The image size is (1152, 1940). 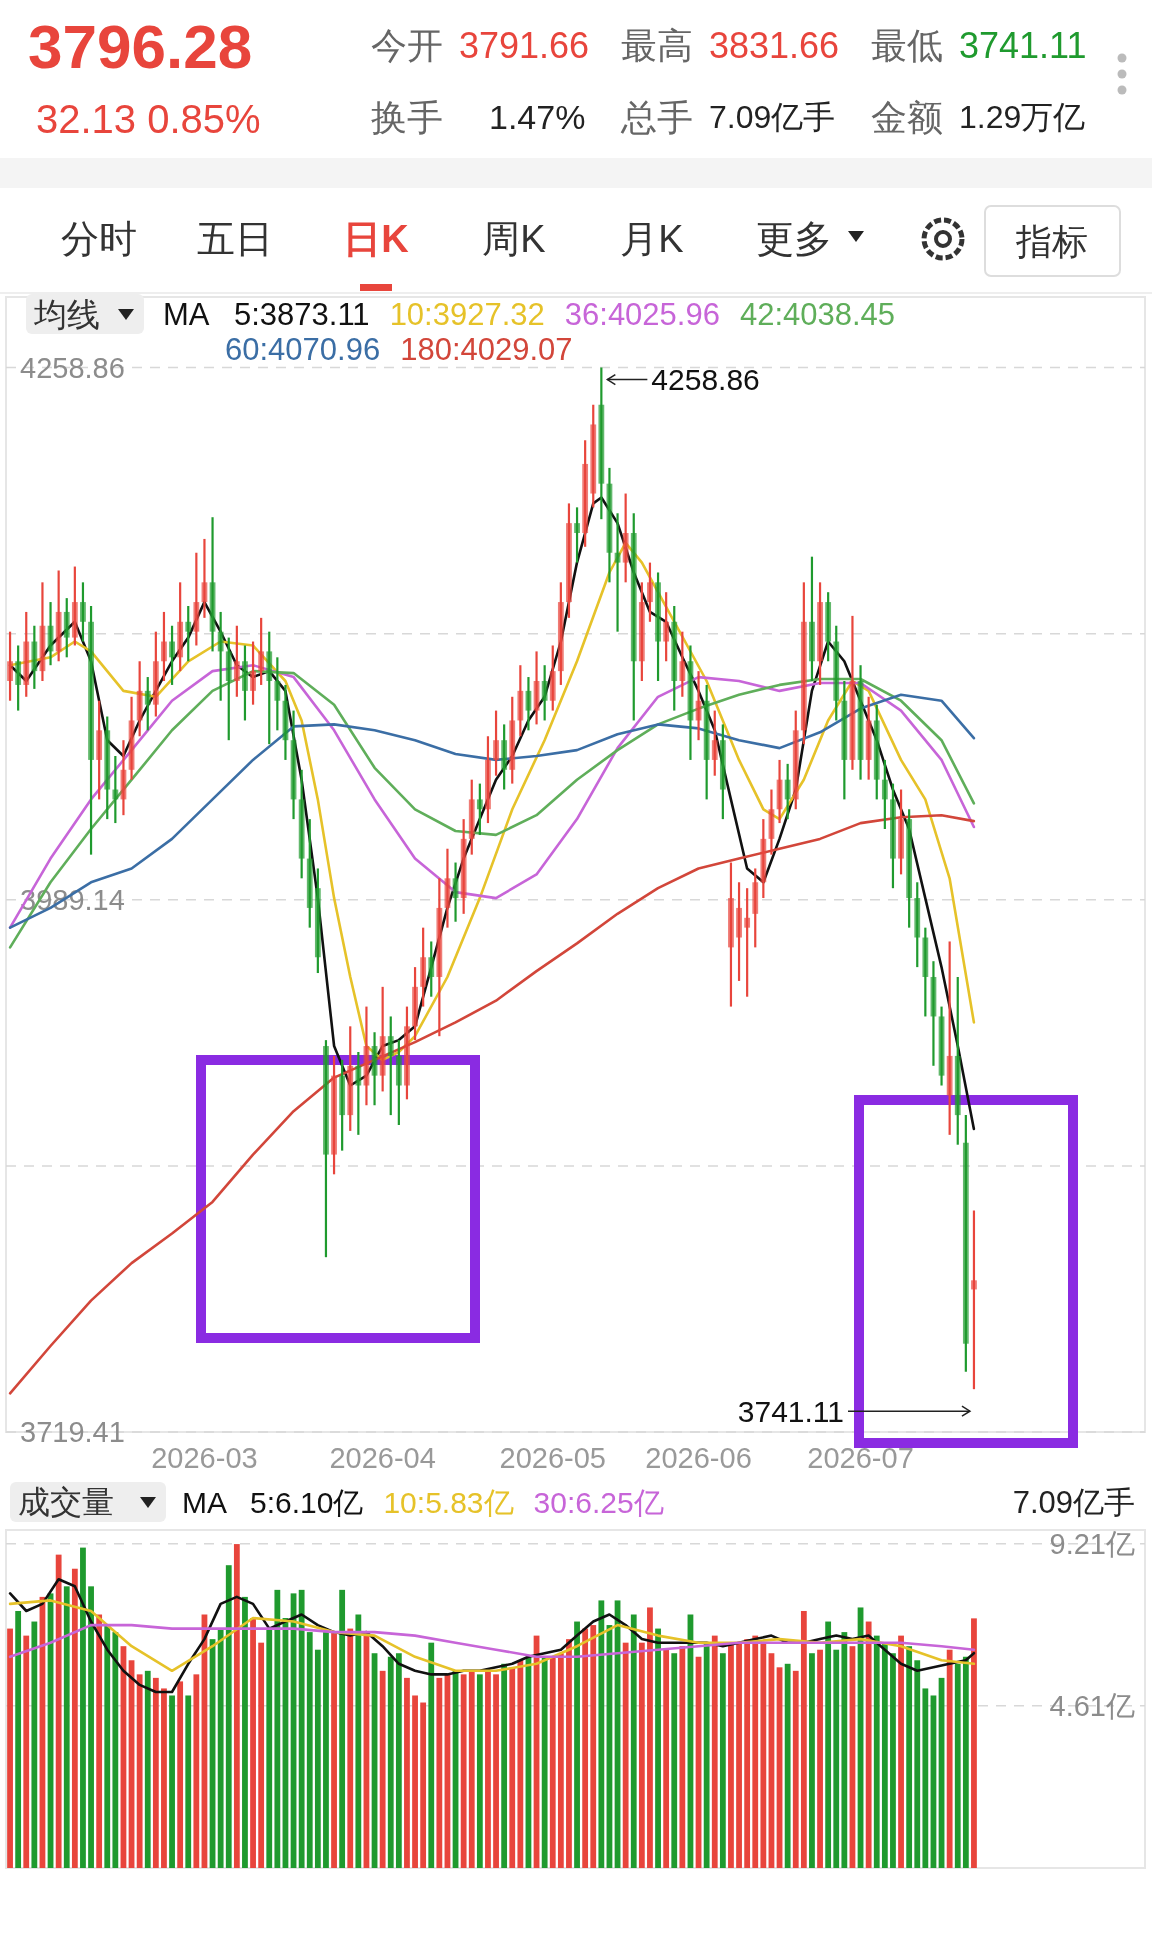 I want to click on text: 周K, so click(x=514, y=239).